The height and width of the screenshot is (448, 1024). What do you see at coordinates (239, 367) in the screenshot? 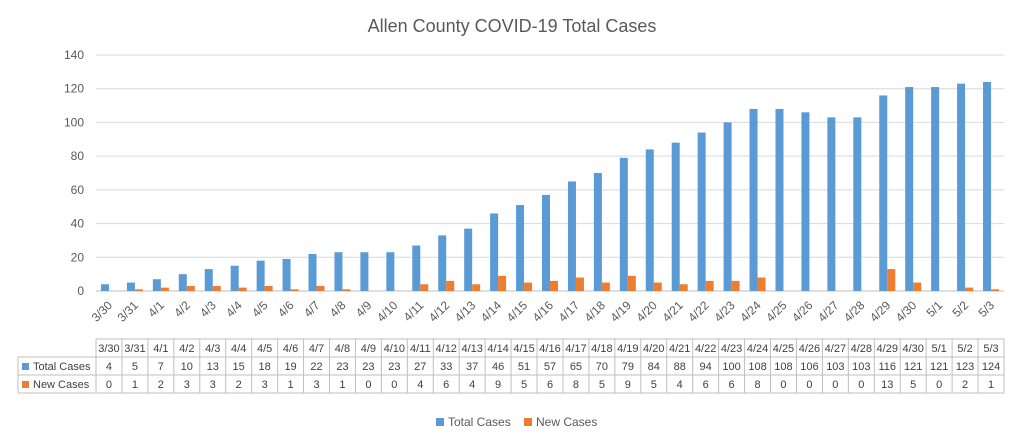
I see `table-value-cell: 15` at bounding box center [239, 367].